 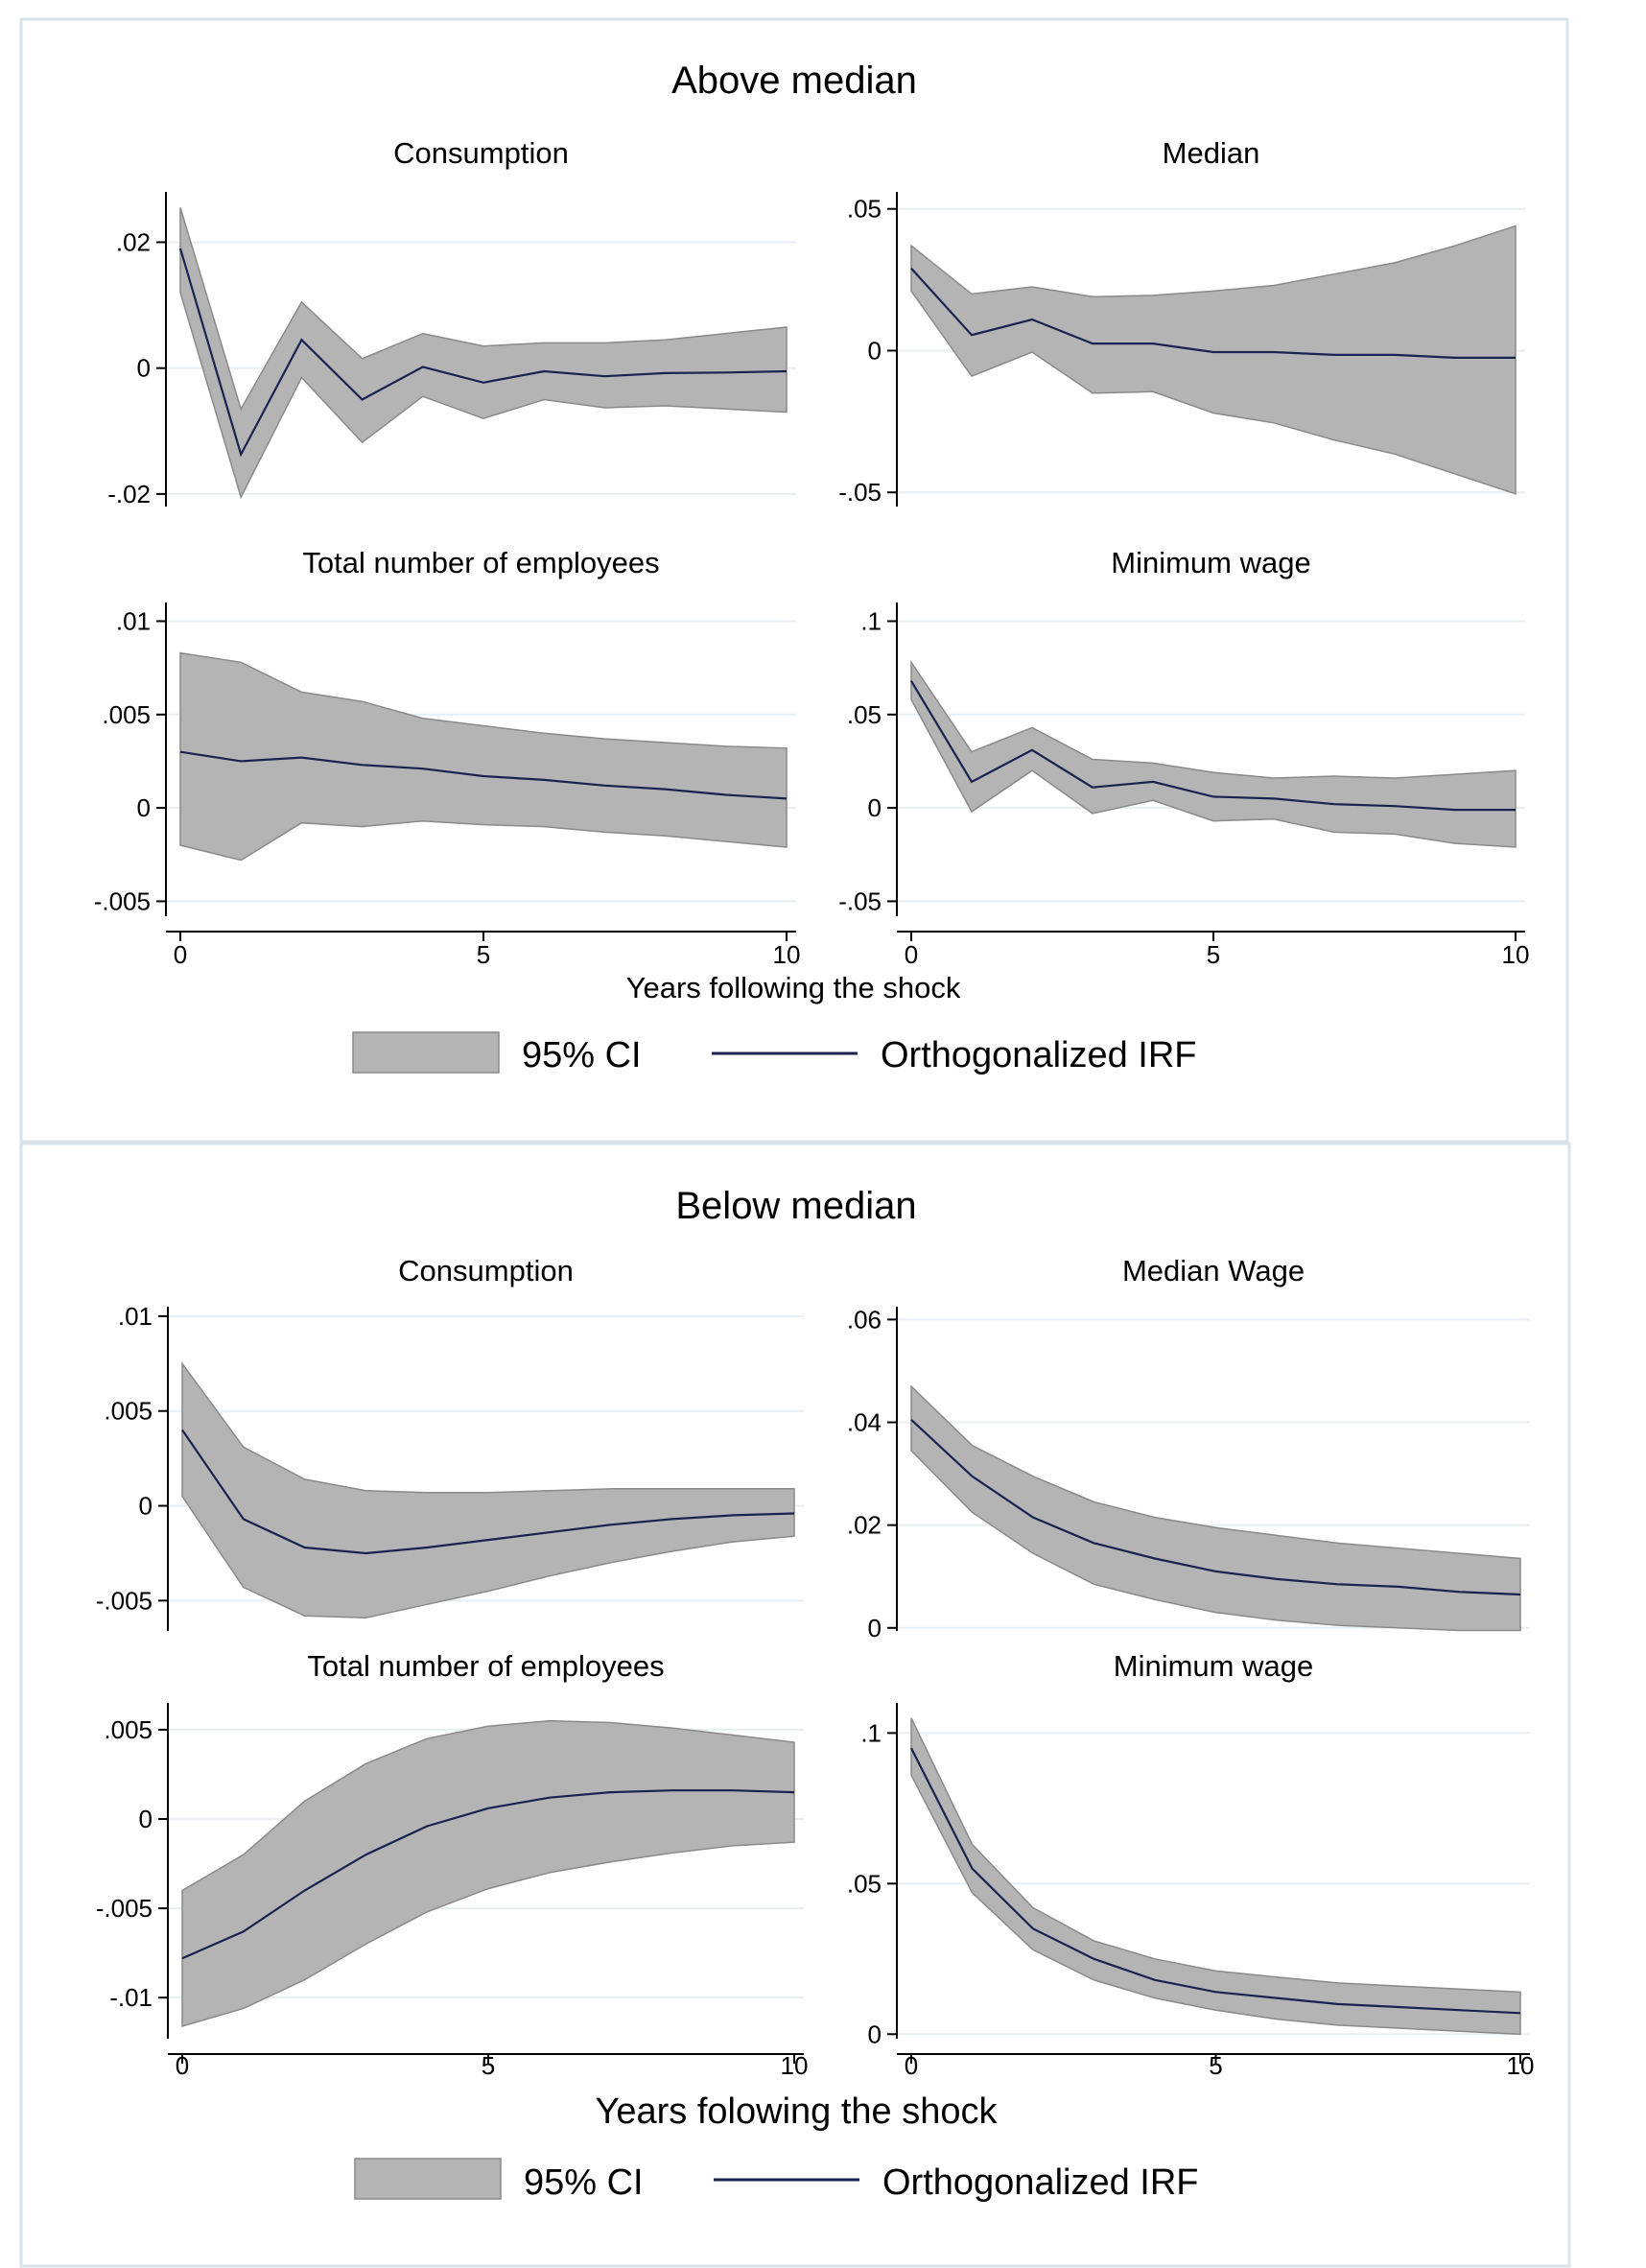 I want to click on subplot-1-0: Consumption -.005 0 .005 .01, so click(x=450, y=1442).